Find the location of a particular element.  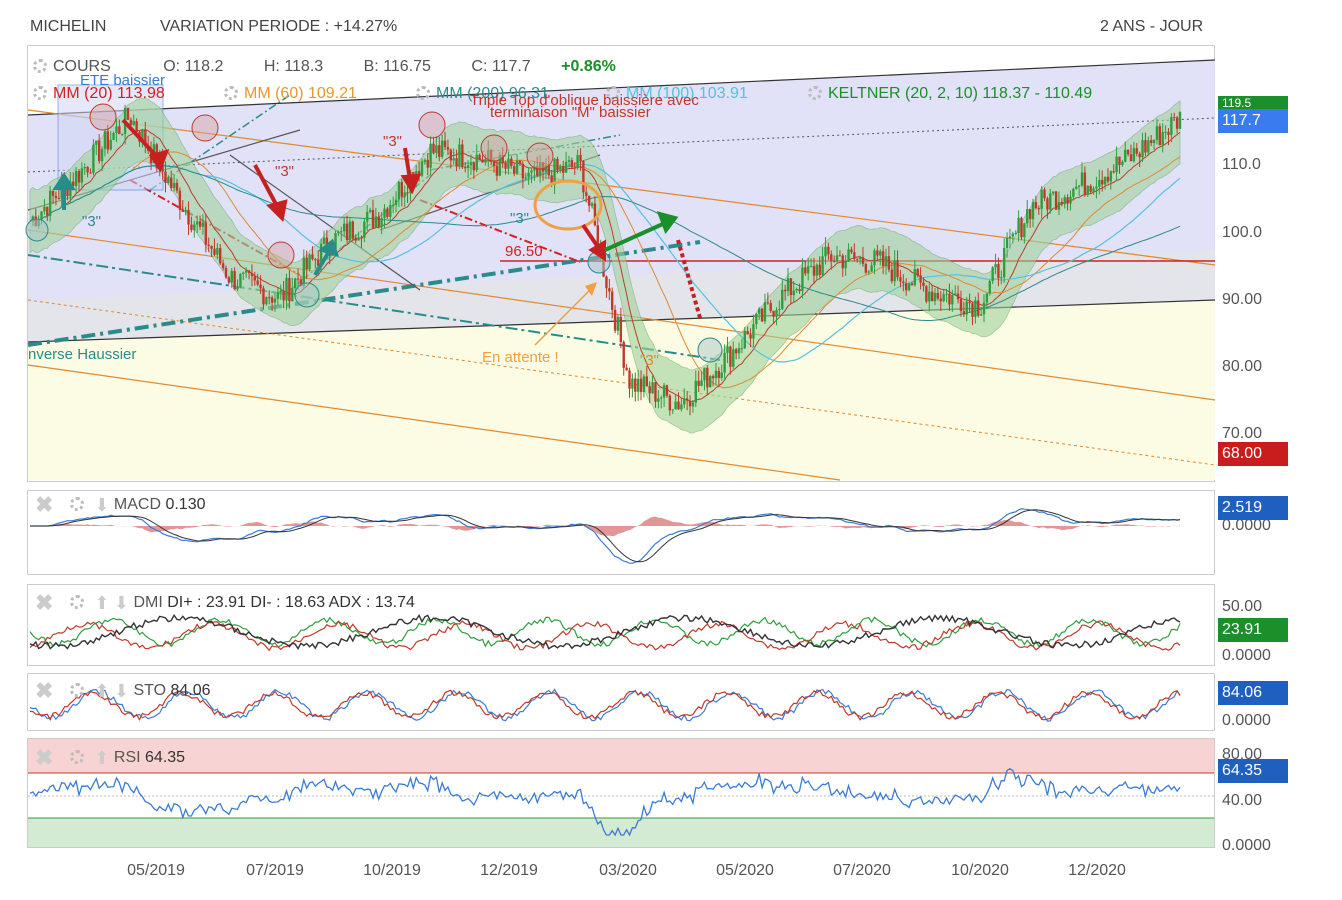

wait-label: En attente ! is located at coordinates (520, 357).